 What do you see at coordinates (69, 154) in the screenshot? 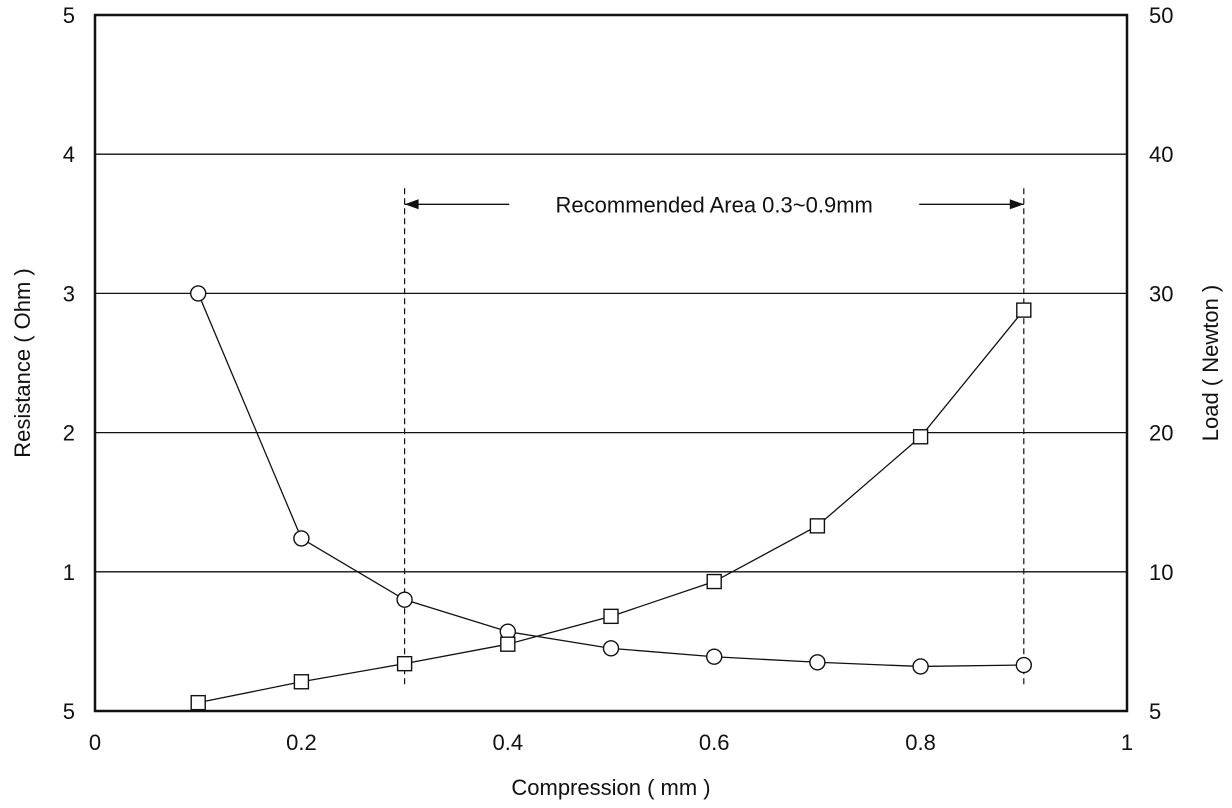
I see `y-left-tick-label: 4` at bounding box center [69, 154].